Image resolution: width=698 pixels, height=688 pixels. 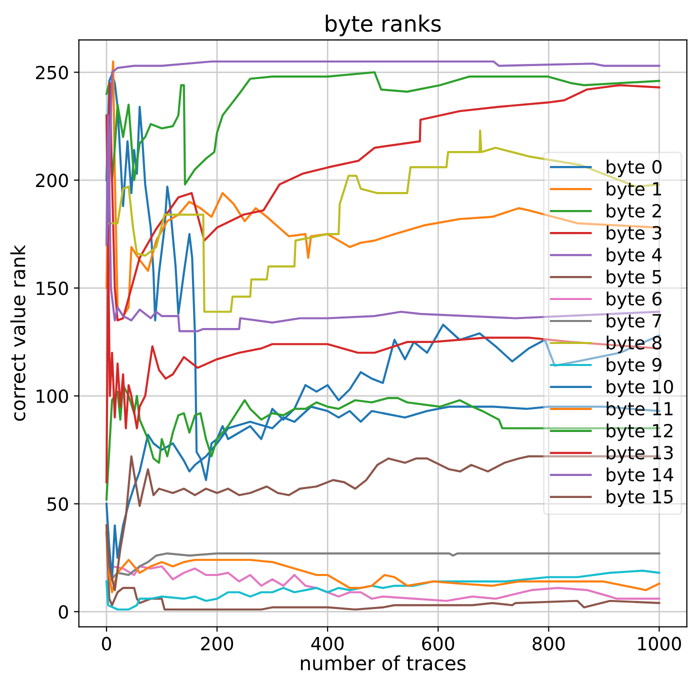 What do you see at coordinates (639, 389) in the screenshot?
I see `legend-label: byte 10` at bounding box center [639, 389].